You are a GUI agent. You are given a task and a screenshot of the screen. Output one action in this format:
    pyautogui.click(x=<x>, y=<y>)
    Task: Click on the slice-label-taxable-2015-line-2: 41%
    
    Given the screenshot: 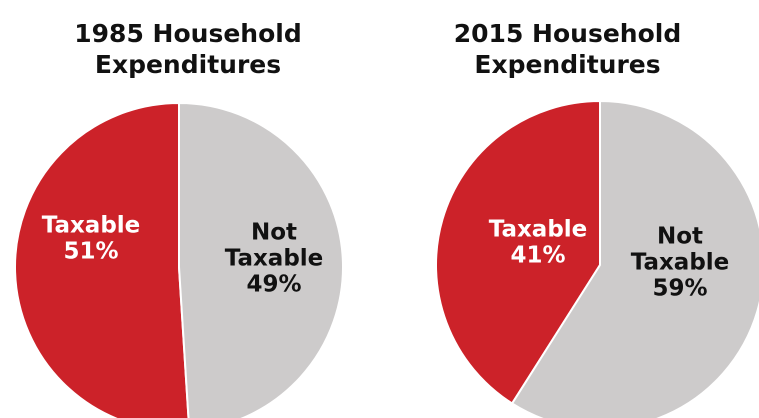 What is the action you would take?
    pyautogui.click(x=537, y=256)
    